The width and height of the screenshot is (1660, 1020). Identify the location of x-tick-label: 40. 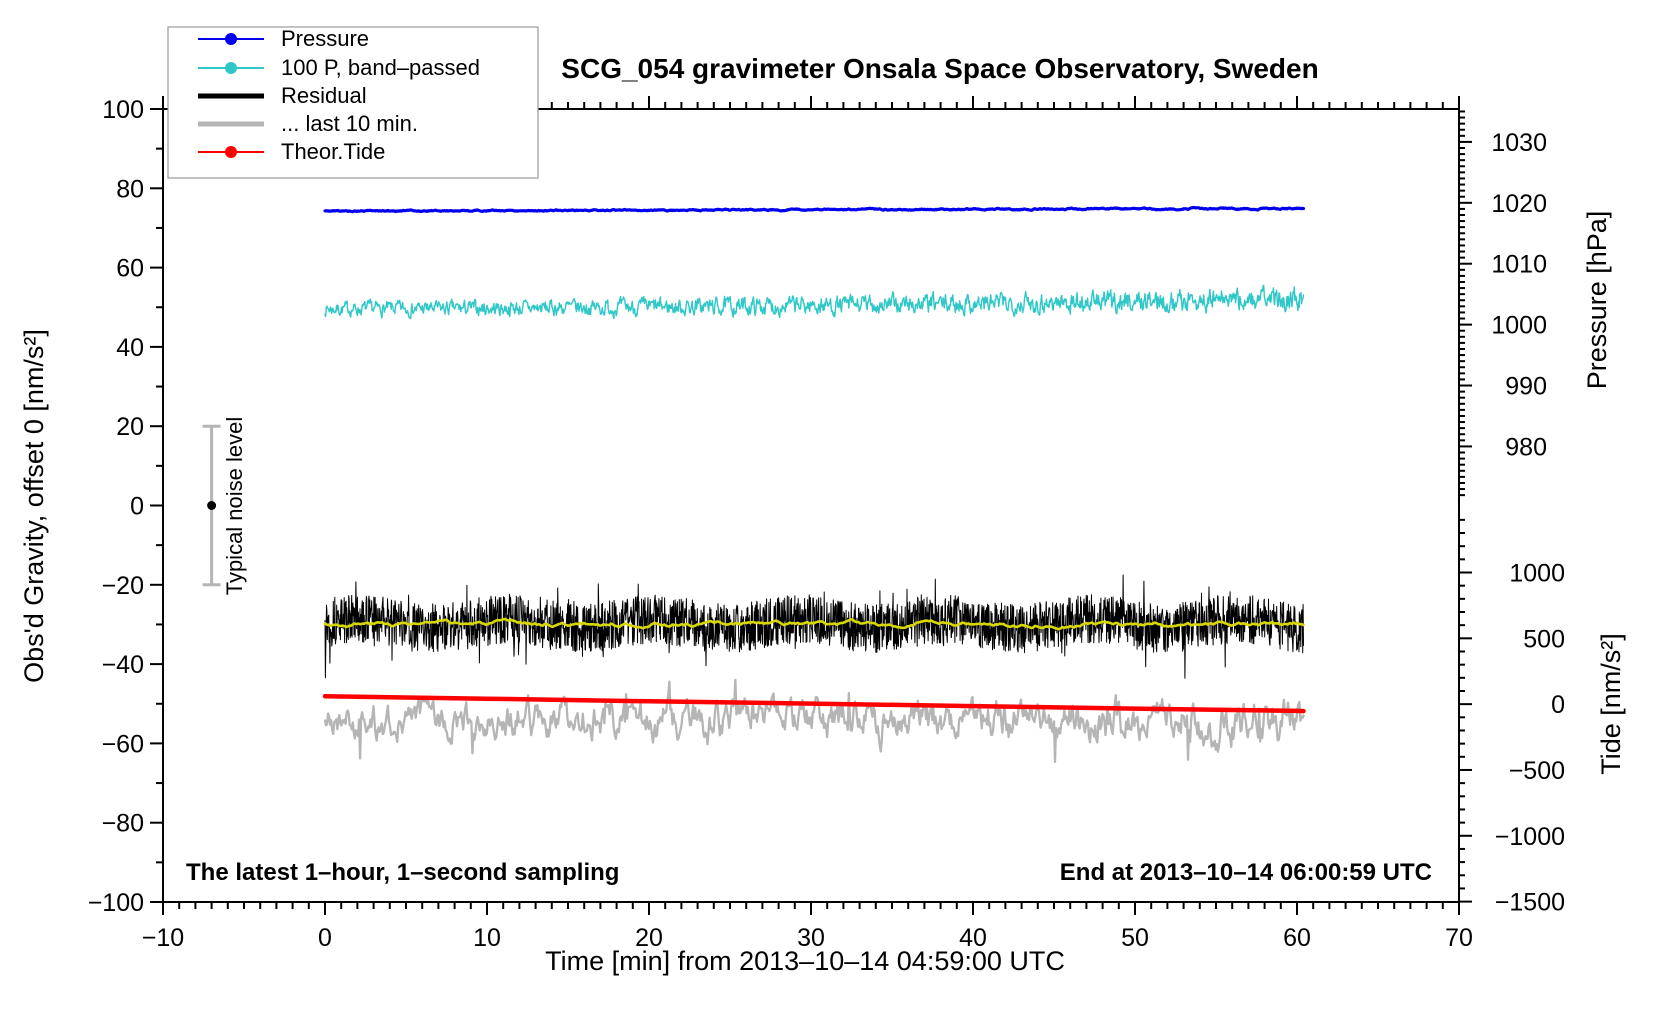
(973, 938).